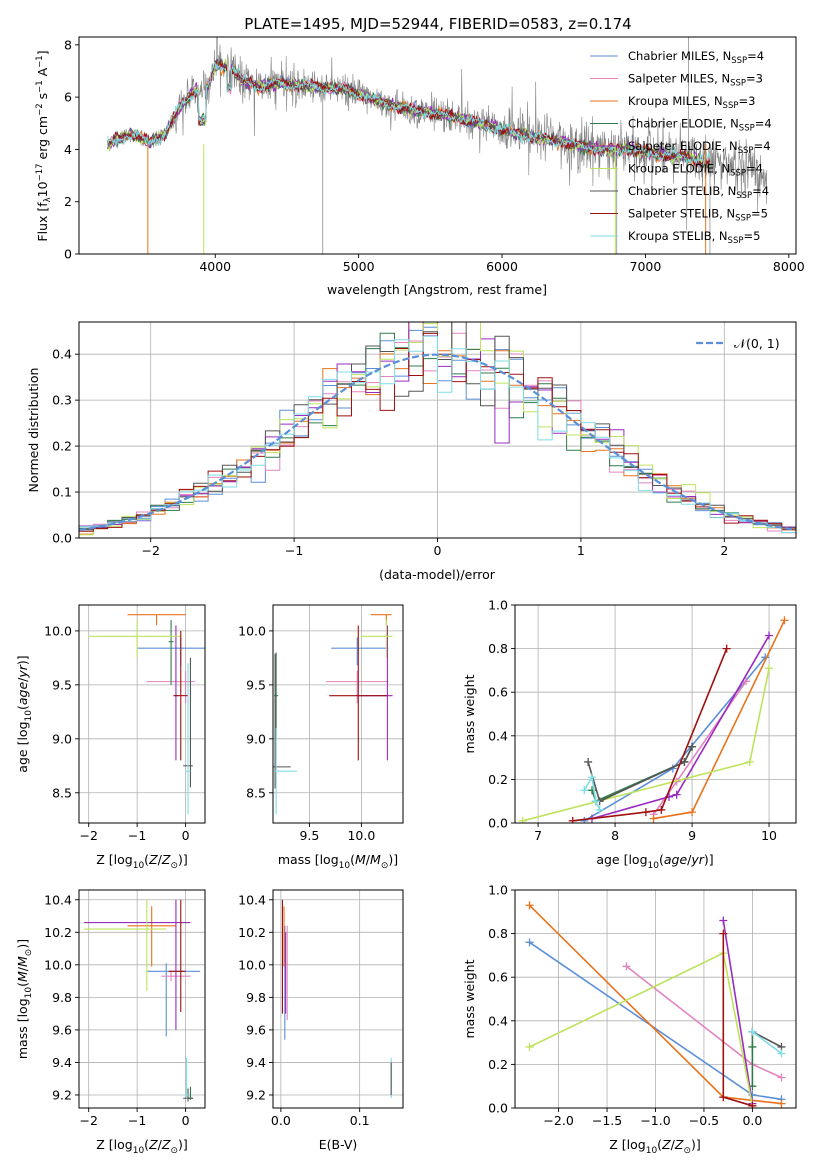 The width and height of the screenshot is (819, 1170). I want to click on x-axis-label: E(B-V), so click(338, 1144).